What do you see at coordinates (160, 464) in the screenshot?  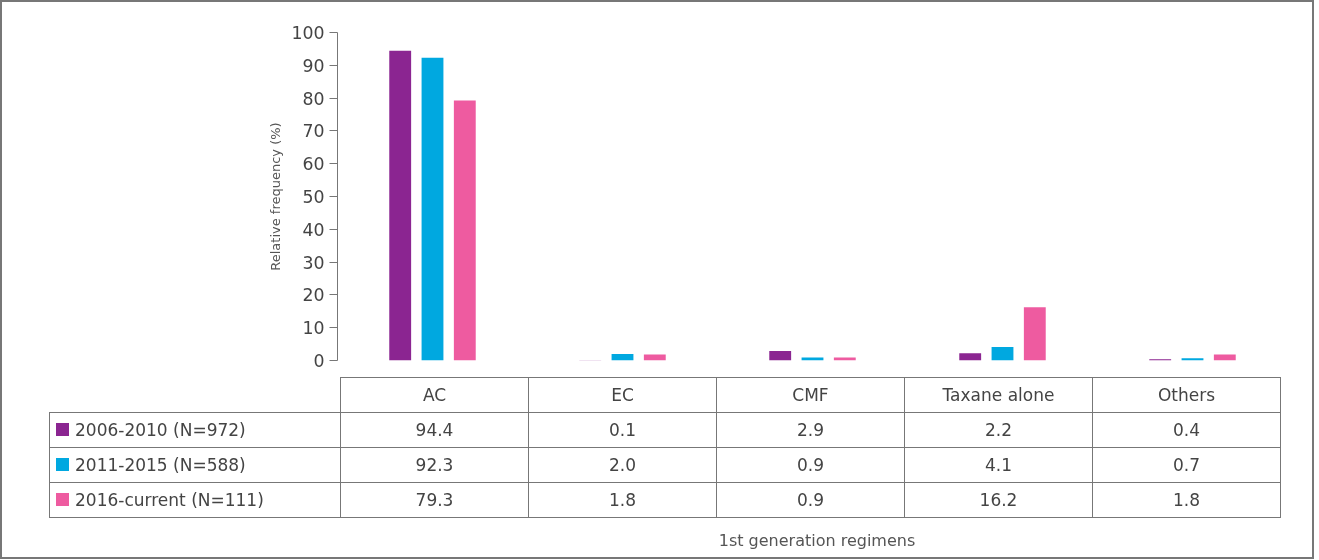 I see `legend-label: 2011-2015 (N=588)` at bounding box center [160, 464].